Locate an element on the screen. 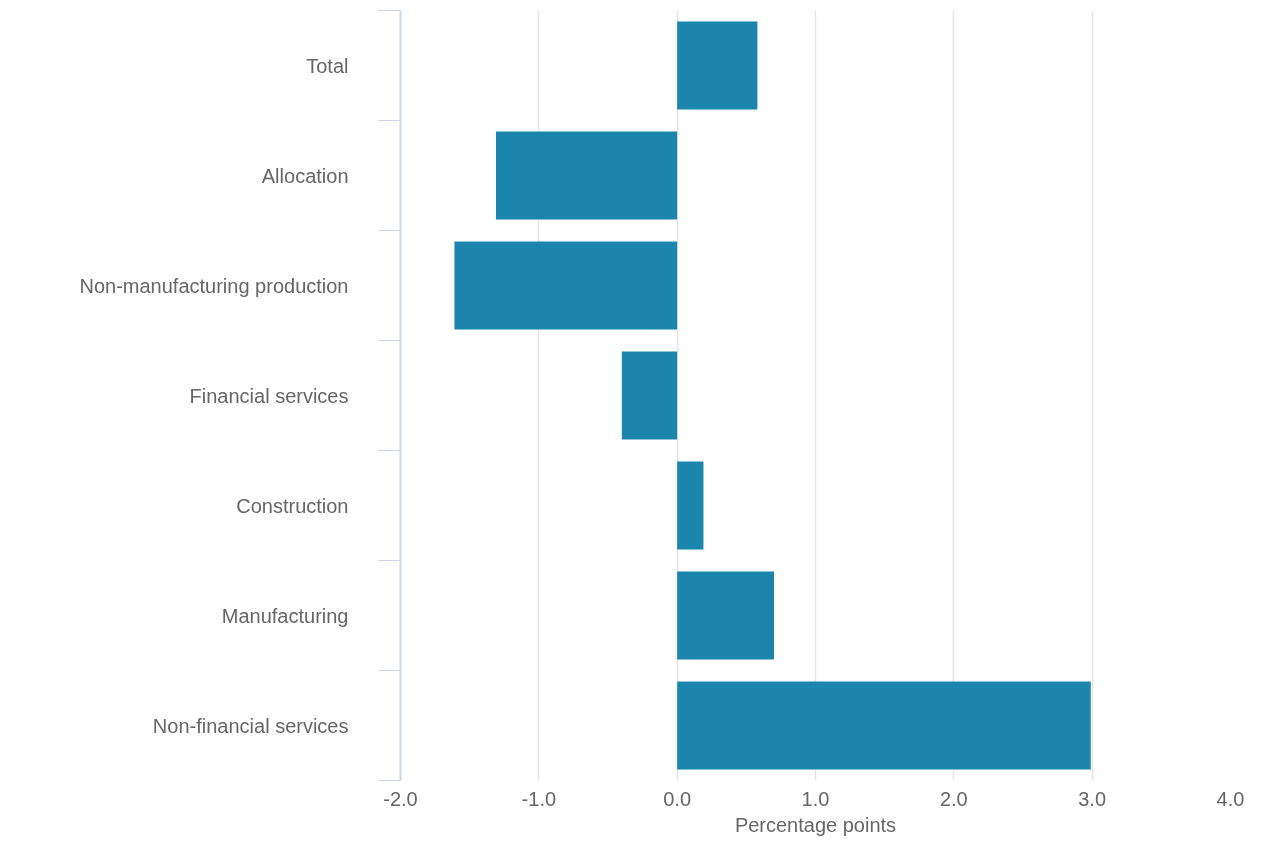  x-tick-label: -1.0 is located at coordinates (539, 798).